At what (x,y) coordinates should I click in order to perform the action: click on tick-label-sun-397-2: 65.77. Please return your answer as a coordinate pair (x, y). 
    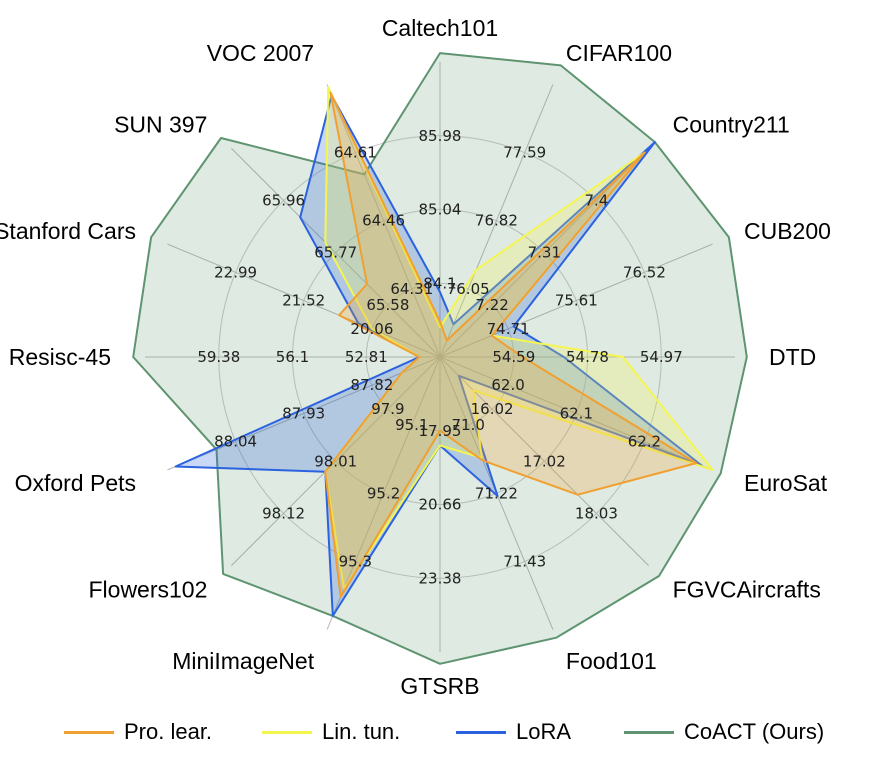
    Looking at the image, I should click on (335, 253).